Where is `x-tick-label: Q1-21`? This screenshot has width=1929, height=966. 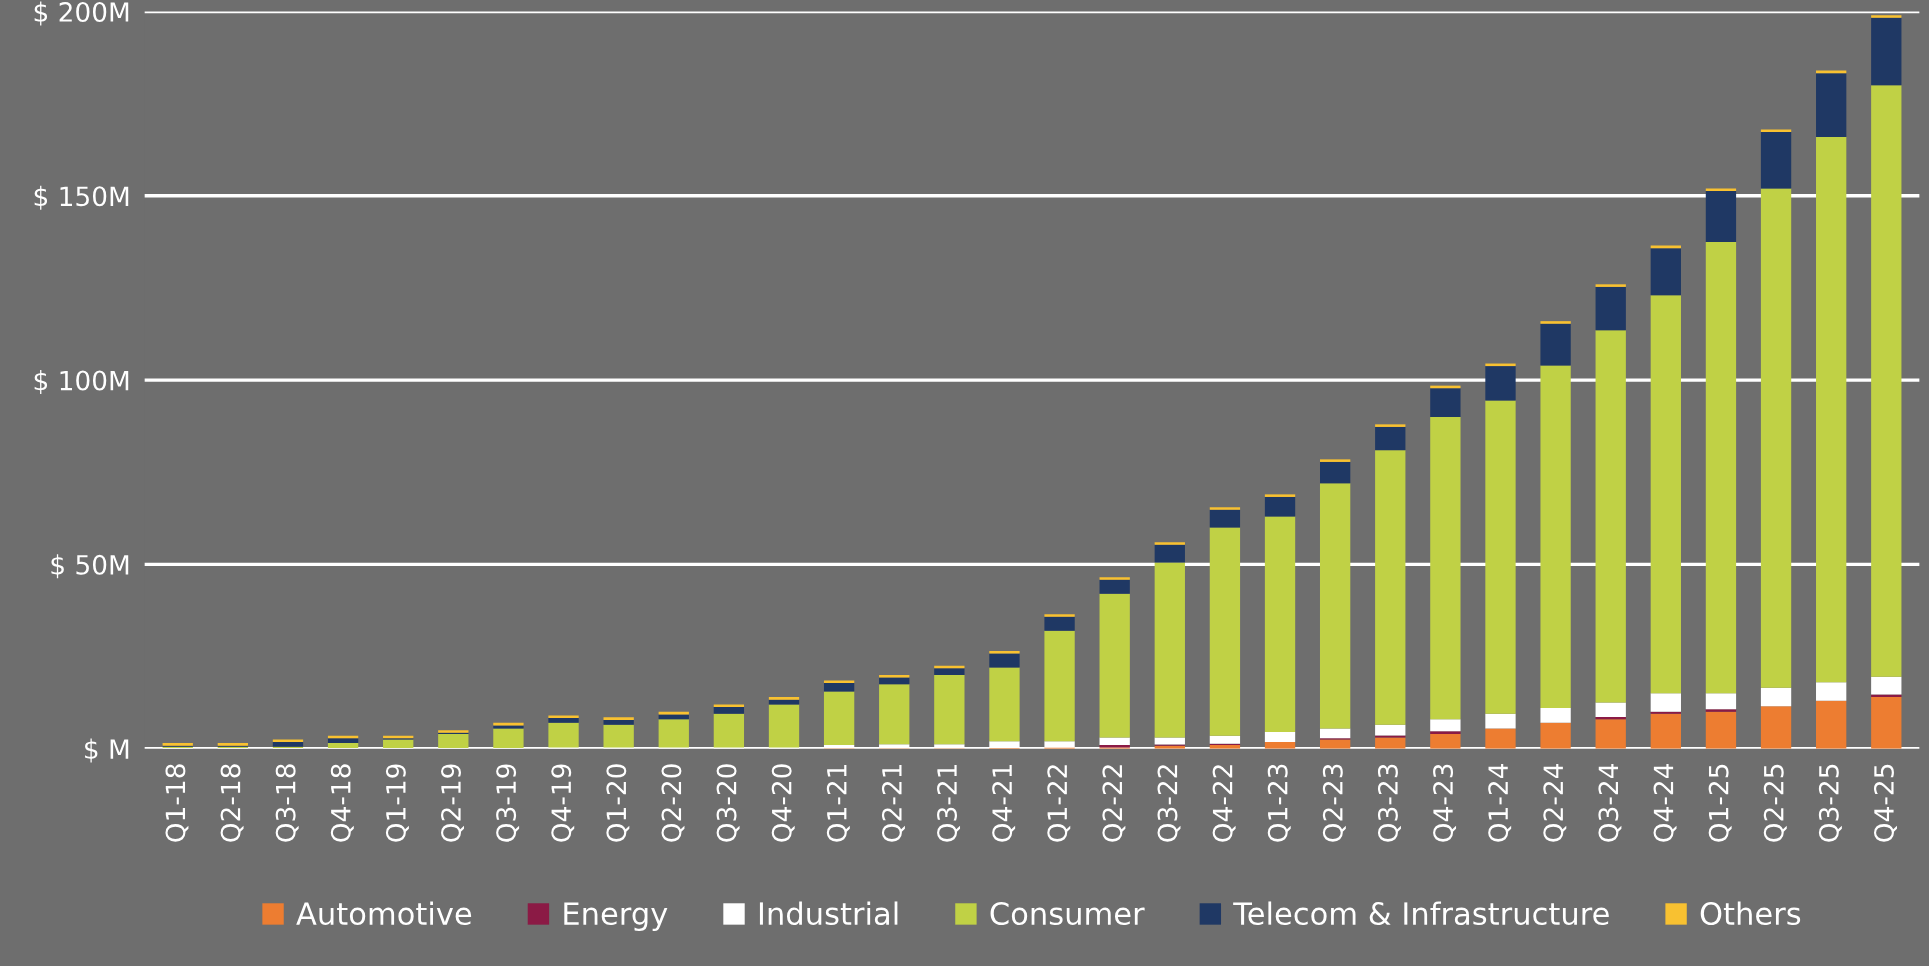 x-tick-label: Q1-21 is located at coordinates (838, 803).